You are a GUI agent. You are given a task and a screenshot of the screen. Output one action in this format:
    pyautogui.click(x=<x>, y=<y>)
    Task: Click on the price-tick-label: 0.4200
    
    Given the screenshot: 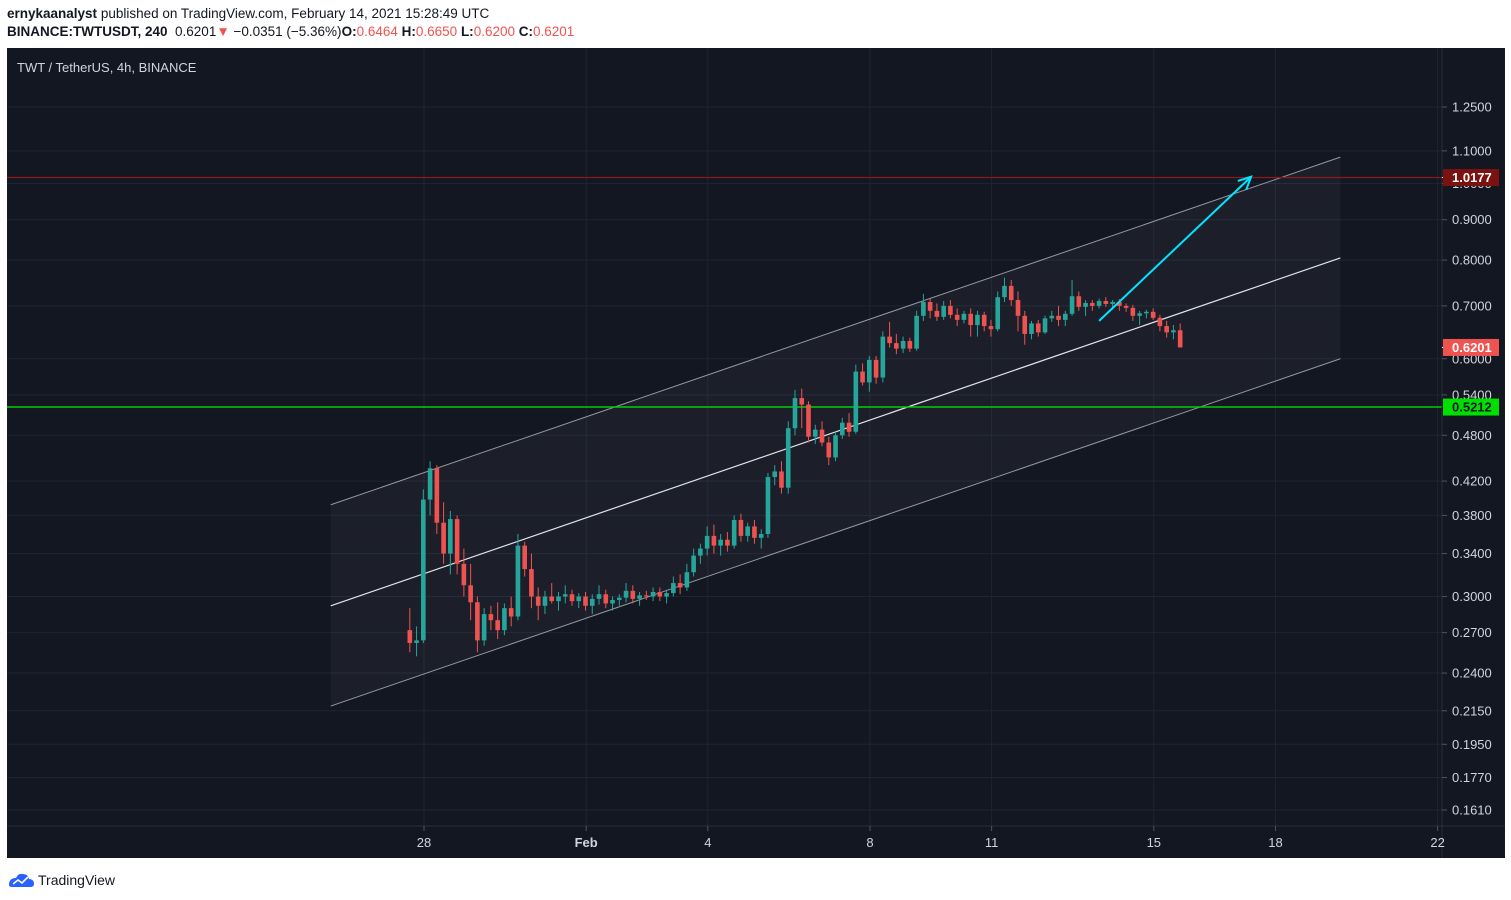 What is the action you would take?
    pyautogui.click(x=1472, y=481)
    